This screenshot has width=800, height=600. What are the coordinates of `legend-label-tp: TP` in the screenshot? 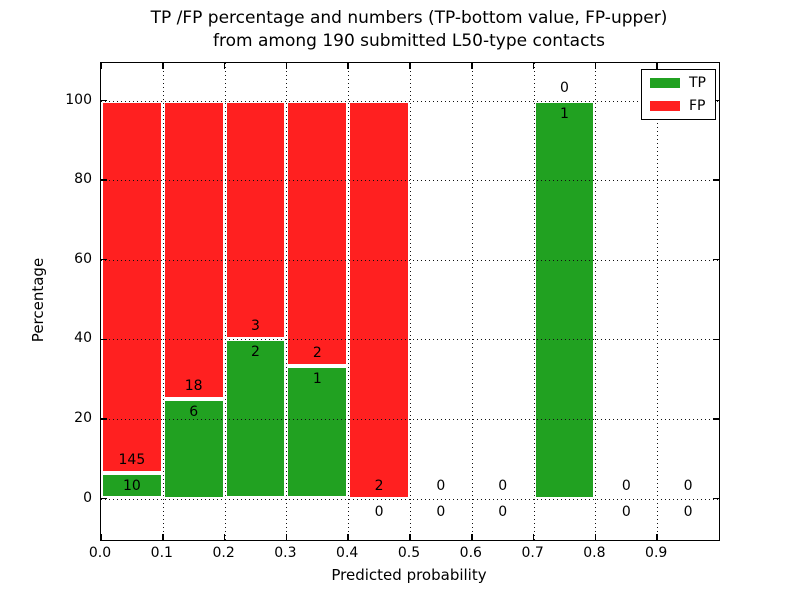 It's located at (697, 83).